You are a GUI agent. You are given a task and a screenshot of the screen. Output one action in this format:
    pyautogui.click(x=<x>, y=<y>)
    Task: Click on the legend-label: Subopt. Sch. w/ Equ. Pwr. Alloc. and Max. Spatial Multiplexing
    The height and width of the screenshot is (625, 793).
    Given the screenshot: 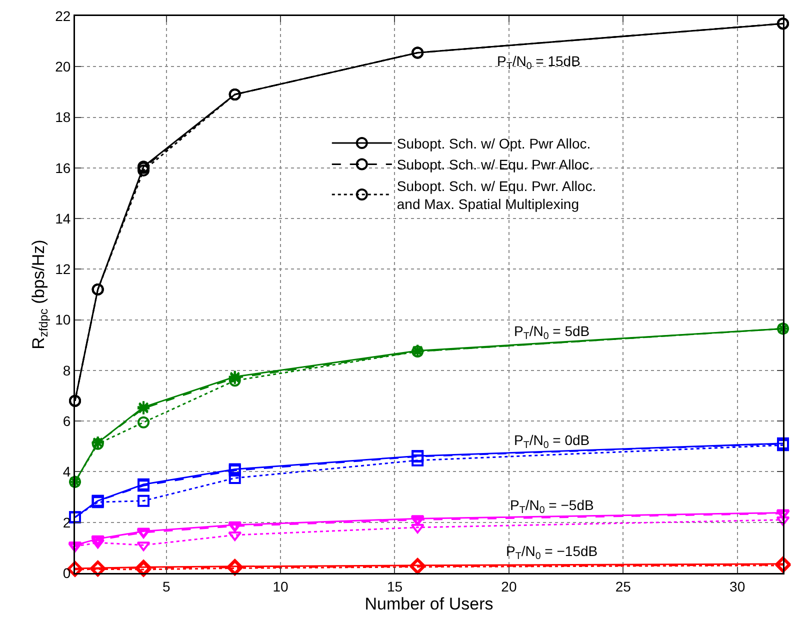 What is the action you would take?
    pyautogui.click(x=496, y=195)
    